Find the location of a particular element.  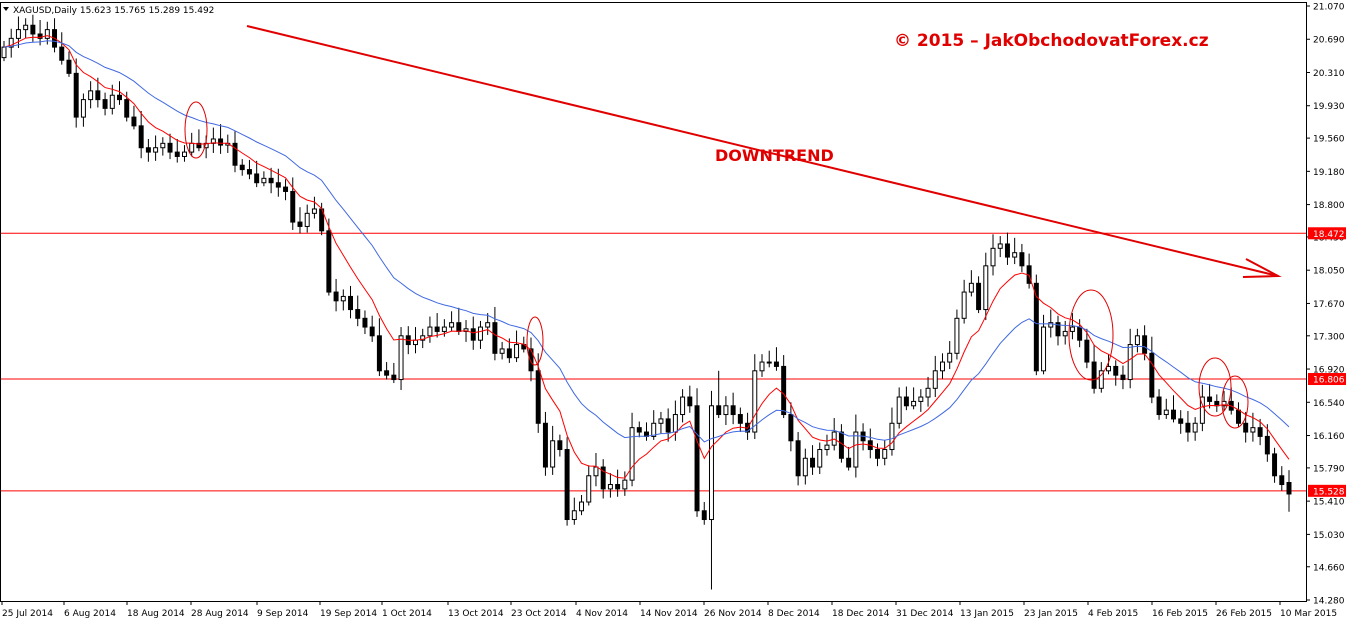

x-tick-label: 25 Jul 2014 is located at coordinates (27, 613).